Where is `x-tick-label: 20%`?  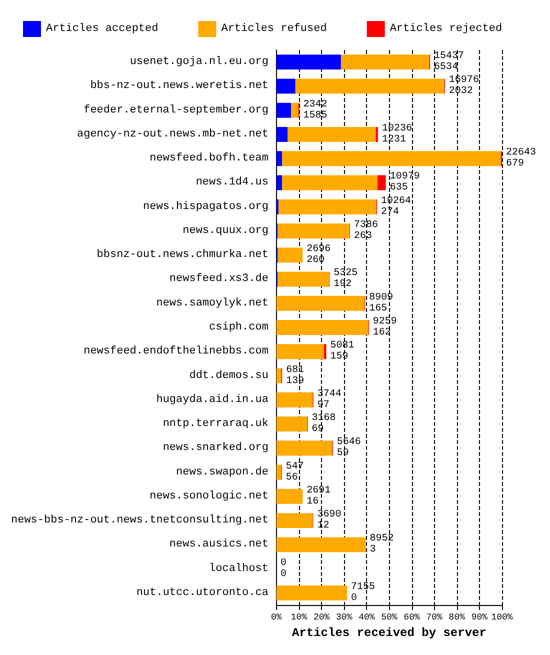 x-tick-label: 20% is located at coordinates (321, 617).